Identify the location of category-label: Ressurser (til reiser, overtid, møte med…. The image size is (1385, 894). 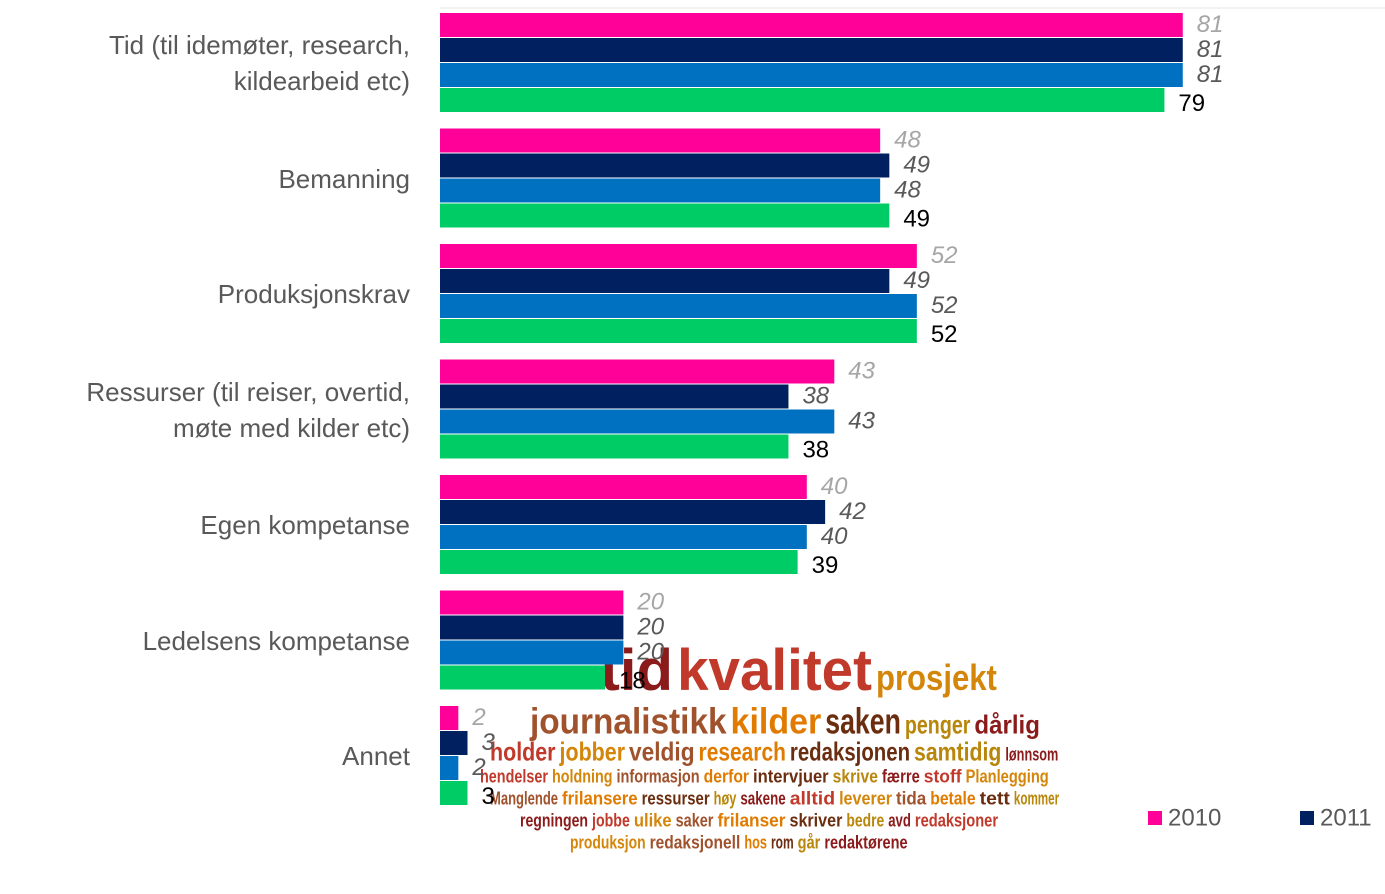
(248, 409).